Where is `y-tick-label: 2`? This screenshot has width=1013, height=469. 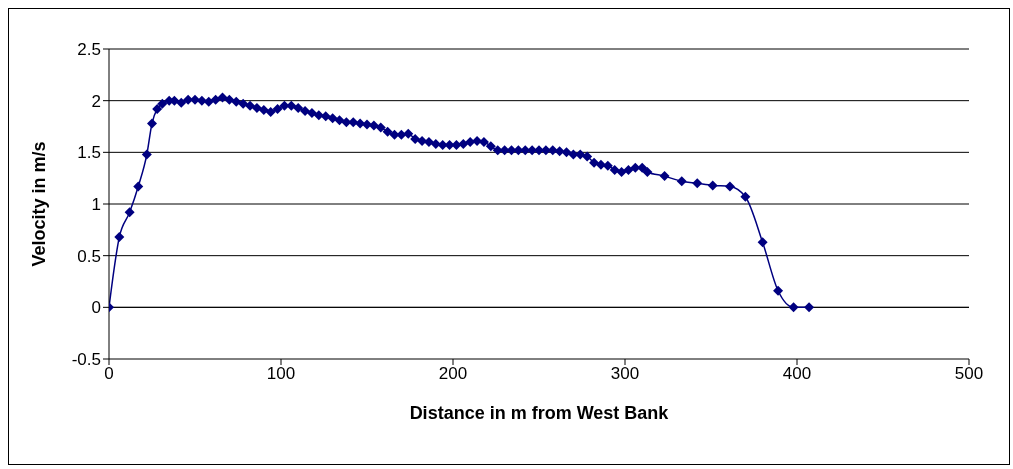 y-tick-label: 2 is located at coordinates (96, 101).